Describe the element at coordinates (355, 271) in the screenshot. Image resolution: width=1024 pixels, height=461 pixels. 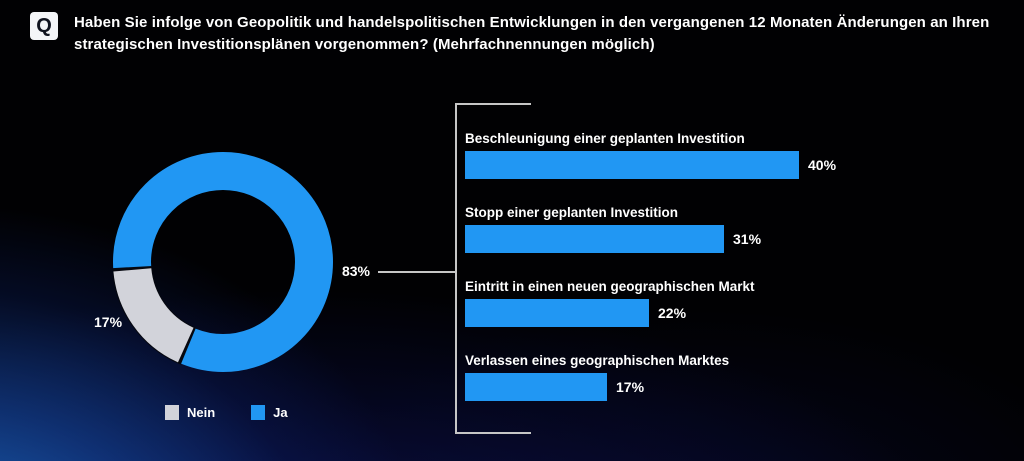
I see `donut-ja-value: 83%` at that location.